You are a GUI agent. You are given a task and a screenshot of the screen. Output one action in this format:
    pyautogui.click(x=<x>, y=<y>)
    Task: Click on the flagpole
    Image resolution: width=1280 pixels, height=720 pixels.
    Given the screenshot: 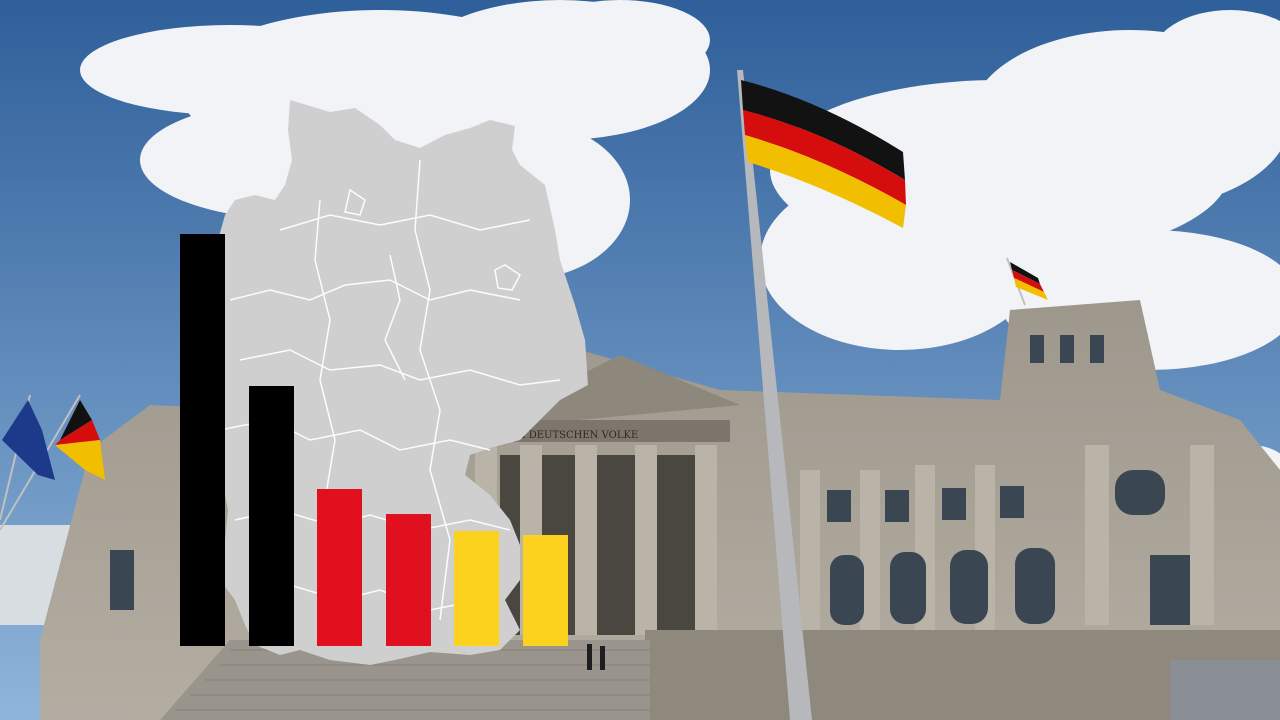 What is the action you would take?
    pyautogui.click(x=774, y=395)
    